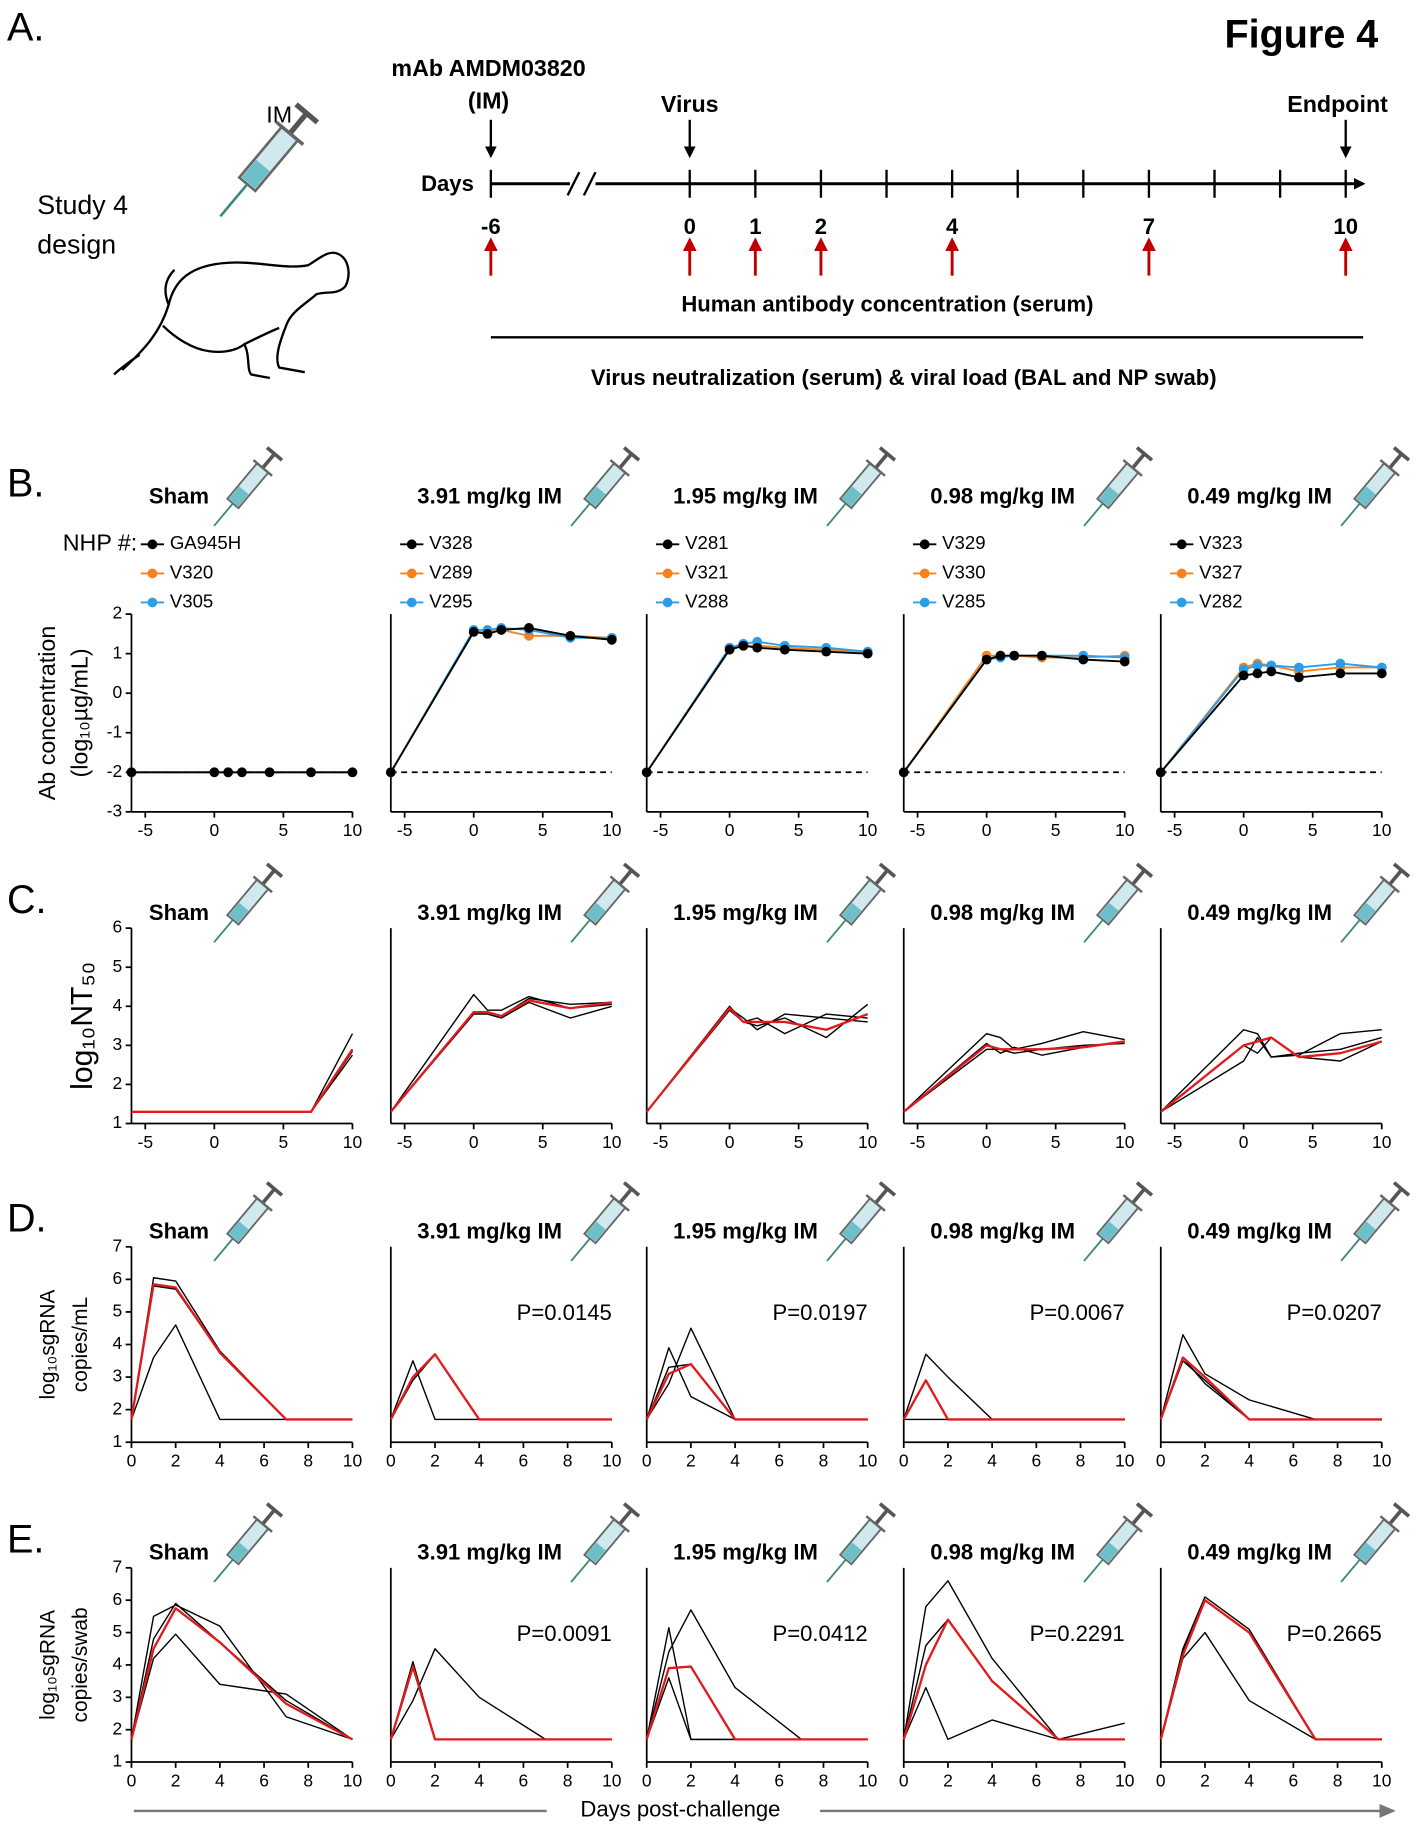  Describe the element at coordinates (948, 1461) in the screenshot. I see `x-tick-label: 2` at that location.